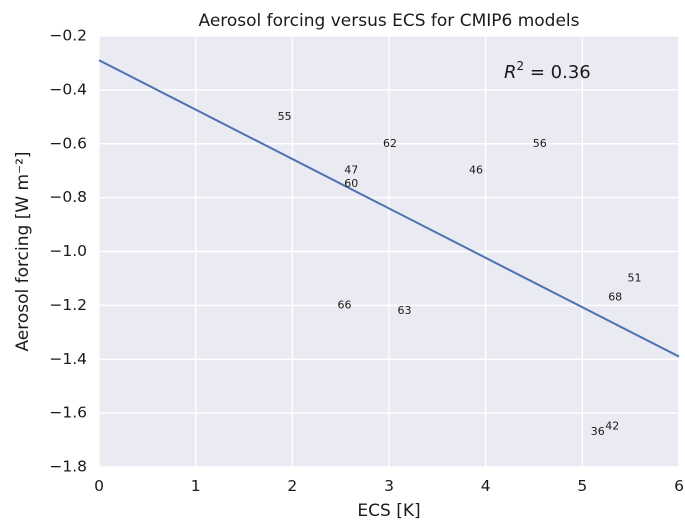  What do you see at coordinates (612, 426) in the screenshot?
I see `data-point-label: 42` at bounding box center [612, 426].